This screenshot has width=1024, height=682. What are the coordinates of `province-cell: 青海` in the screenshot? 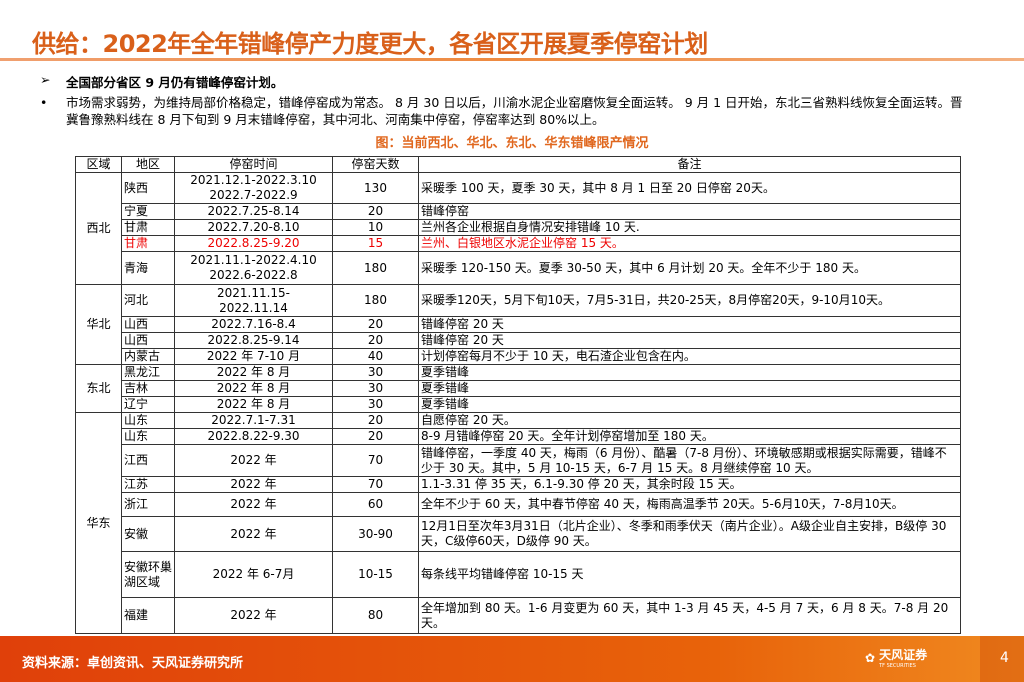 It's located at (148, 268).